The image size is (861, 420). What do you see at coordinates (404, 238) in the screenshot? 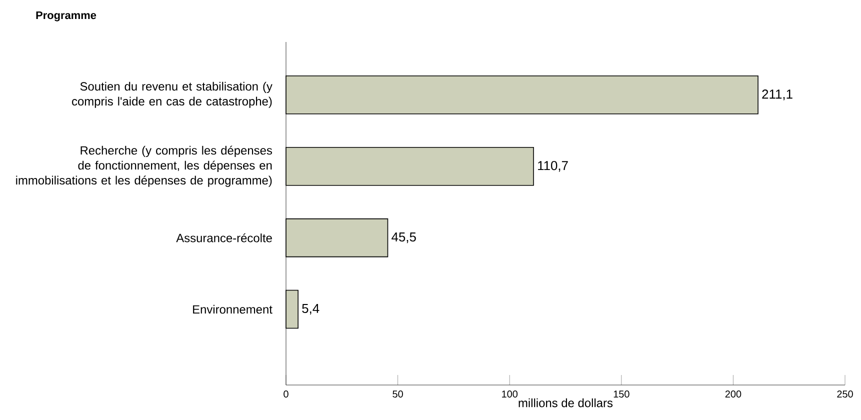
I see `data-label: 45,5` at bounding box center [404, 238].